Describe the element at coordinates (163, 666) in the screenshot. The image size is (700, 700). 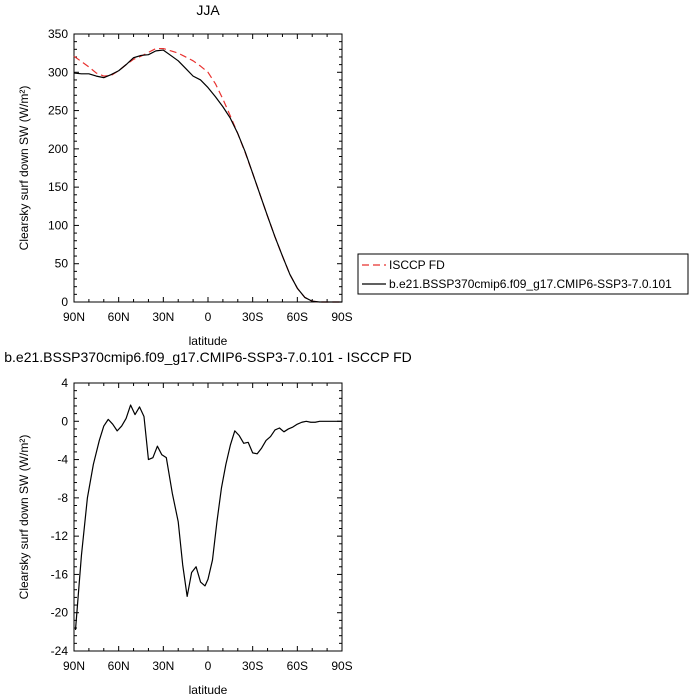
I see `bottom-x-tick-label-2: 30N` at that location.